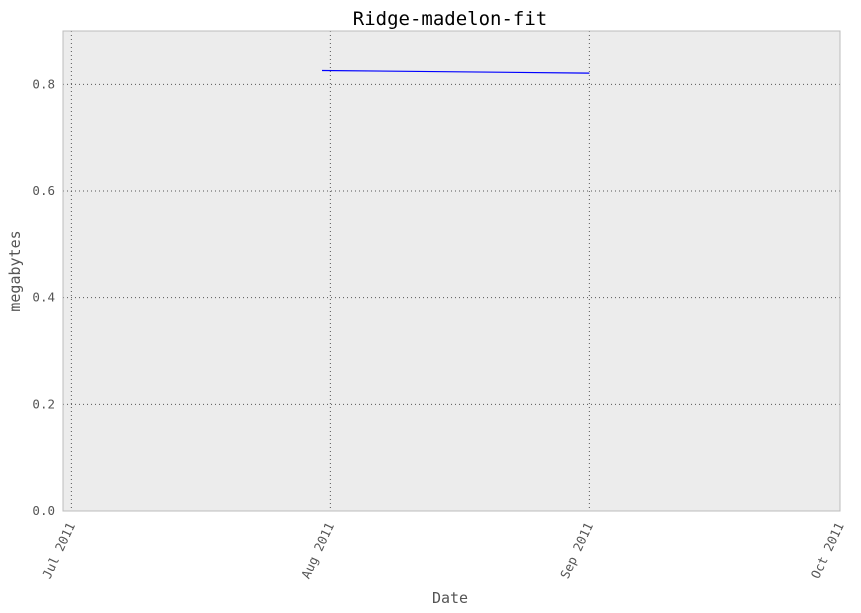 This screenshot has width=861, height=613. I want to click on chart-title: Ridge-madelon-fit, so click(450, 19).